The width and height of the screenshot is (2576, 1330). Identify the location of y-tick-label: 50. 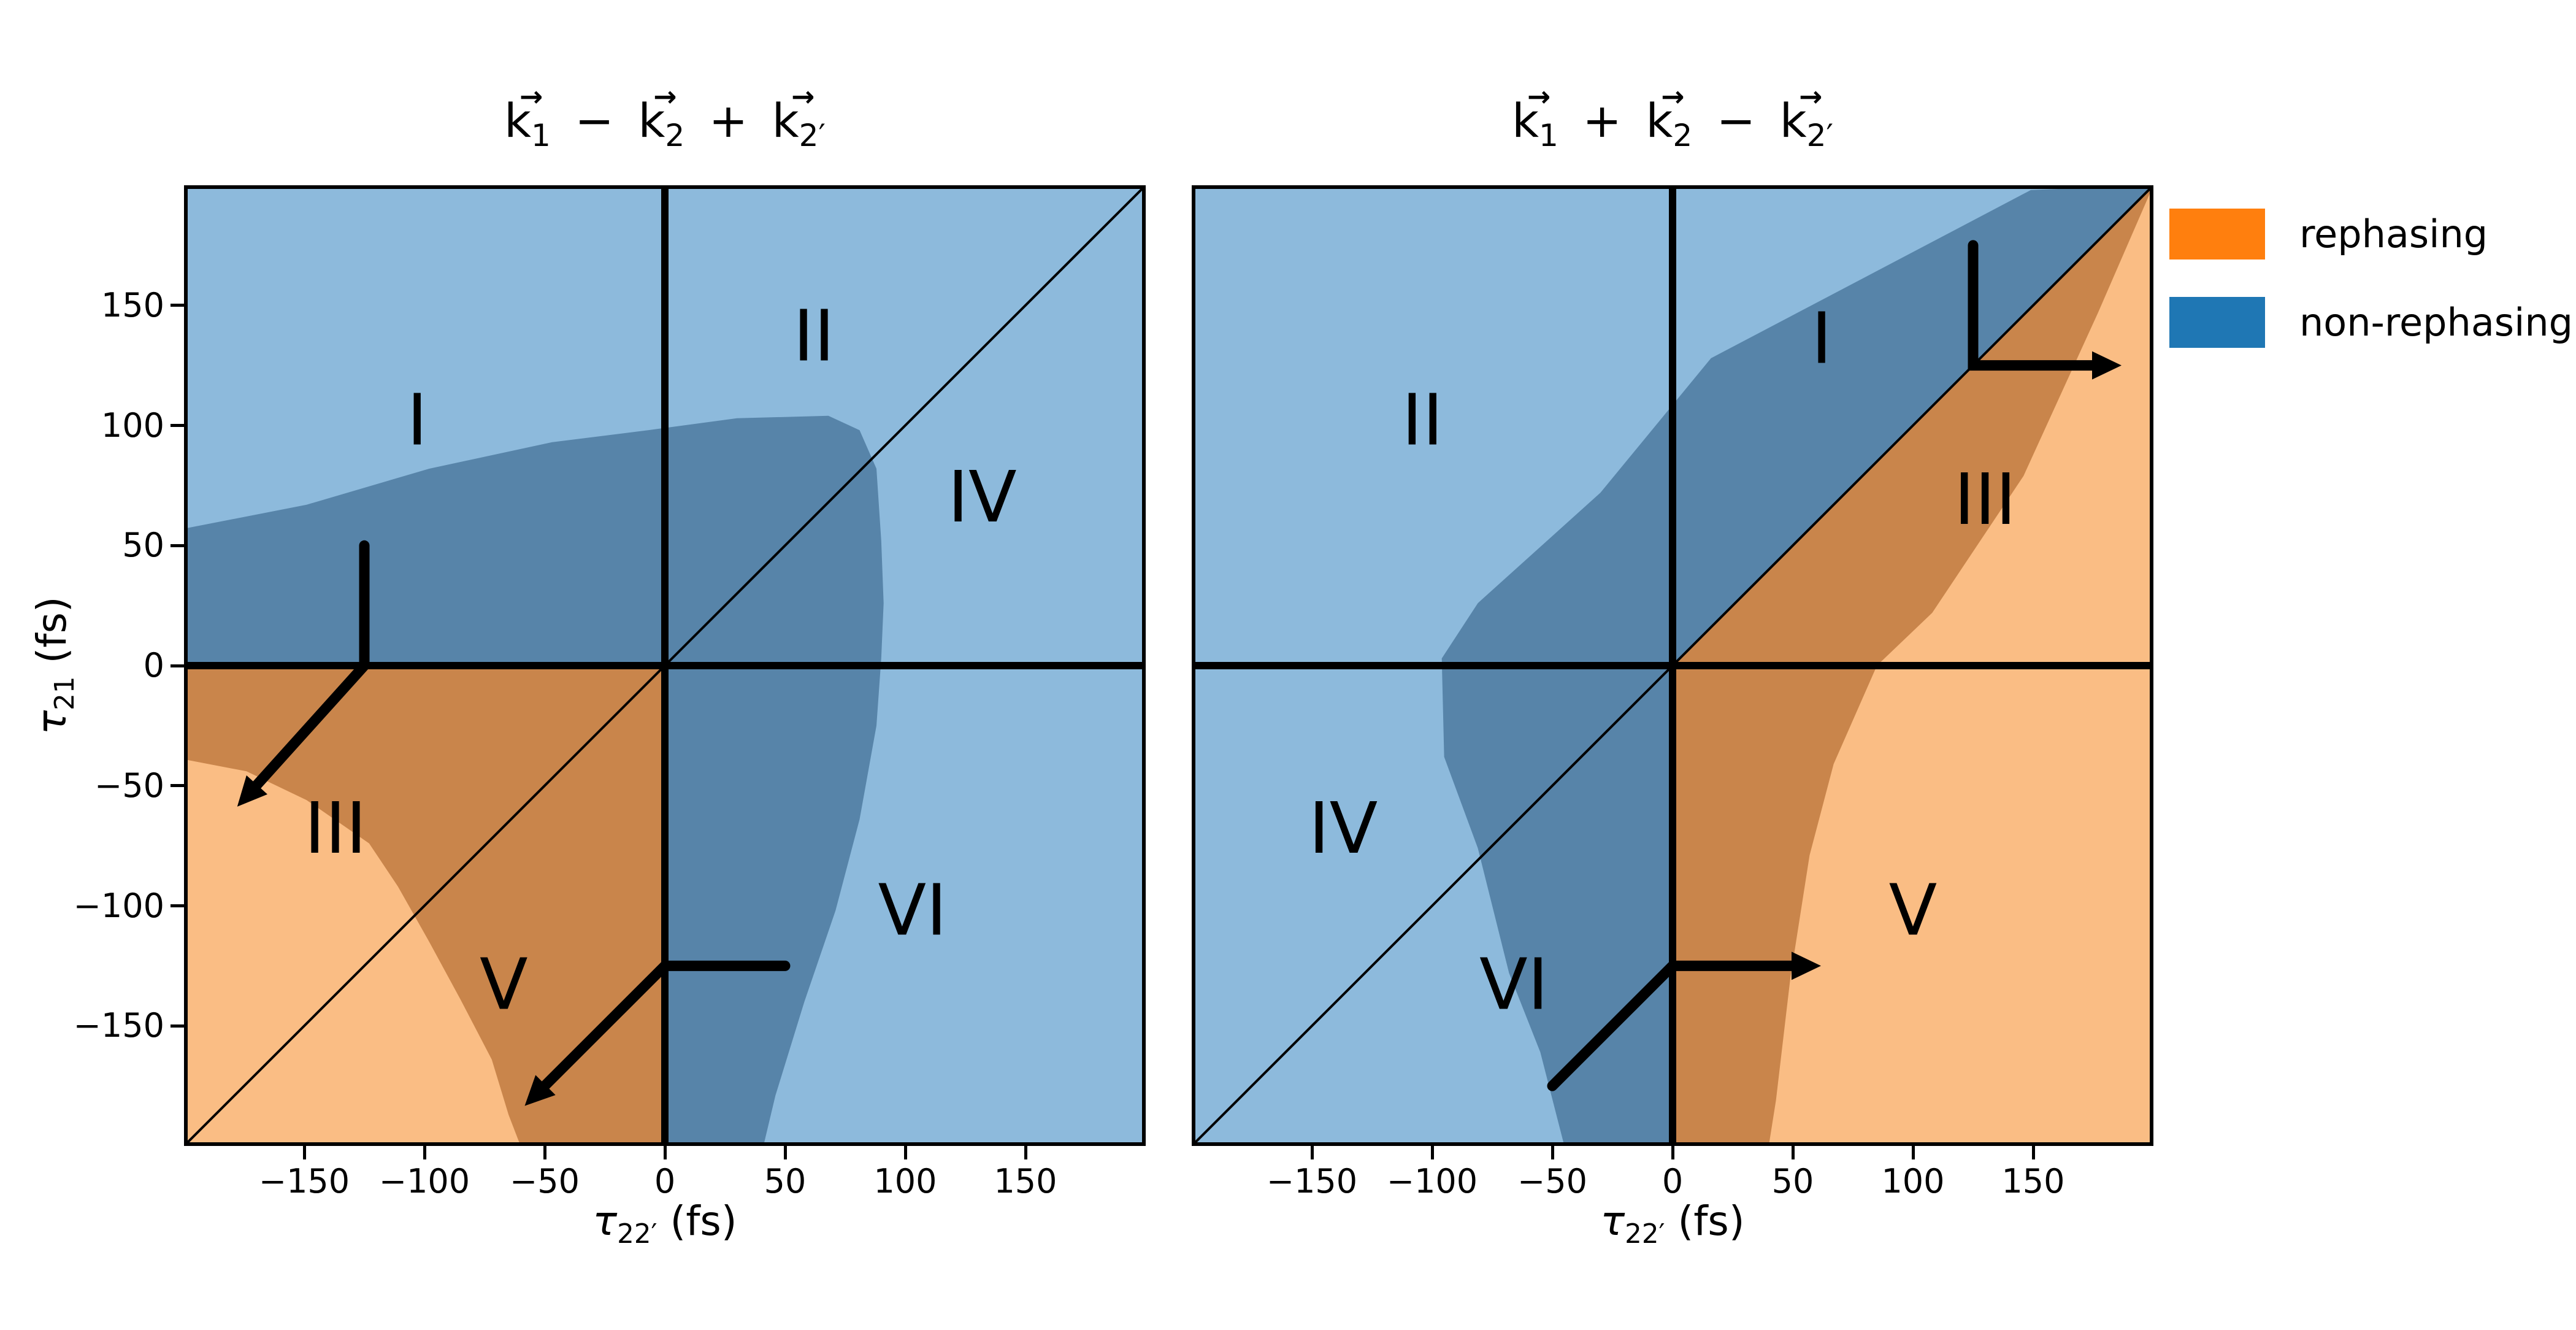
(143, 545).